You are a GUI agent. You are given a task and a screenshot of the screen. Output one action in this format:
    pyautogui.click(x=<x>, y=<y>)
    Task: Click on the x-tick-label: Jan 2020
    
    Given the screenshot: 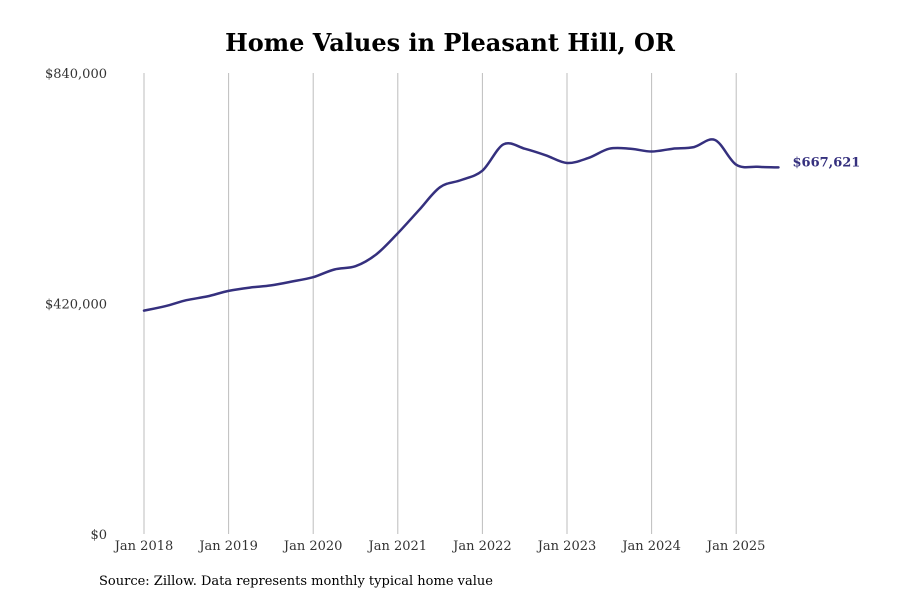 What is the action you would take?
    pyautogui.click(x=312, y=546)
    